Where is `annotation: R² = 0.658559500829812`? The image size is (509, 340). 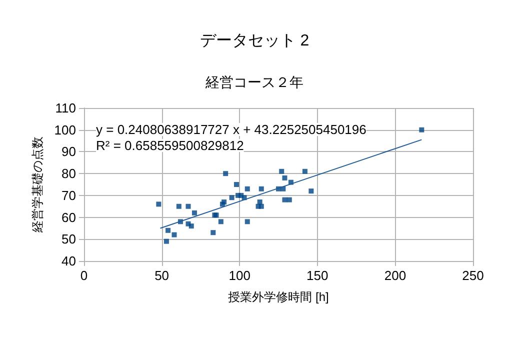 annotation: R² = 0.658559500829812 is located at coordinates (170, 145).